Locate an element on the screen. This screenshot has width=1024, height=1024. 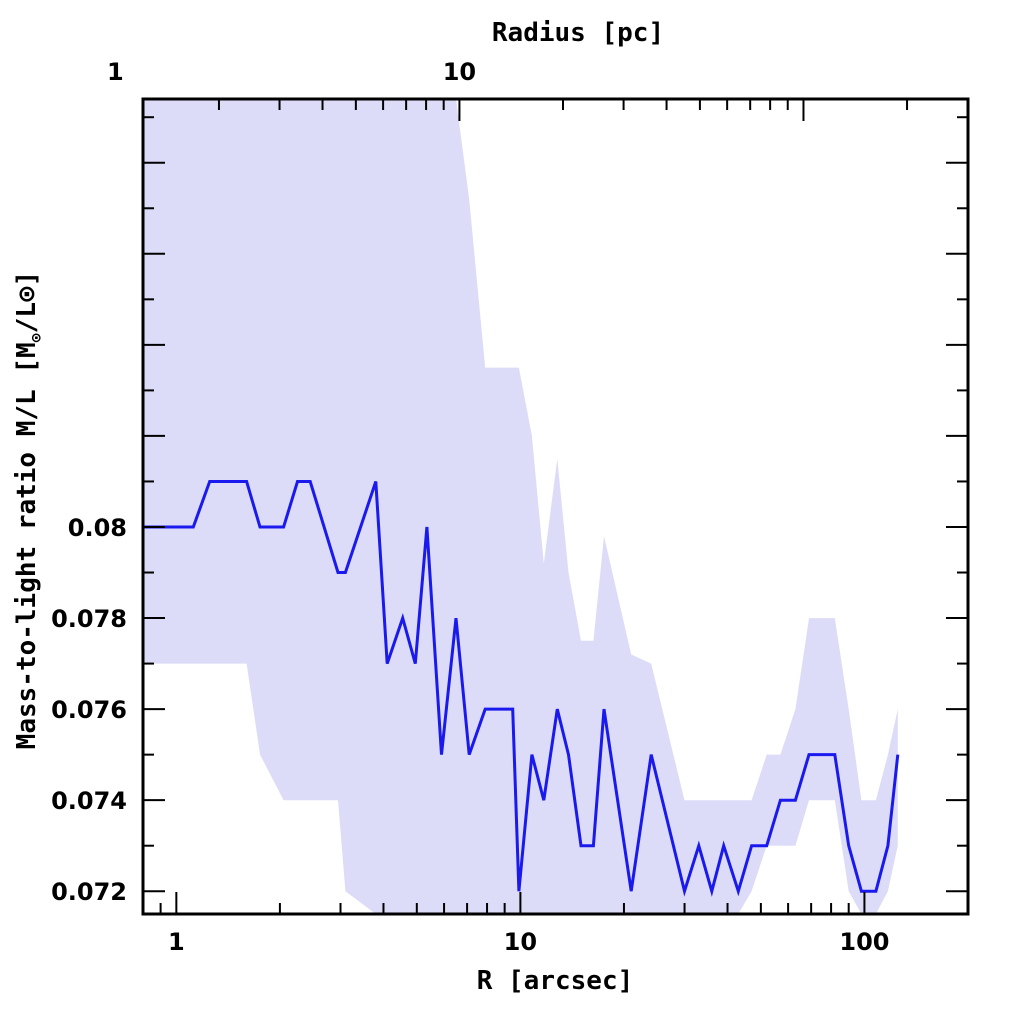
y-axis-title-tail: /L⊙] is located at coordinates (27, 302).